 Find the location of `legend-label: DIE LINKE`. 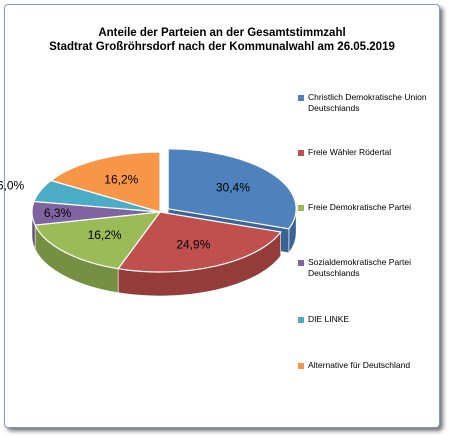

legend-label: DIE LINKE is located at coordinates (329, 319).